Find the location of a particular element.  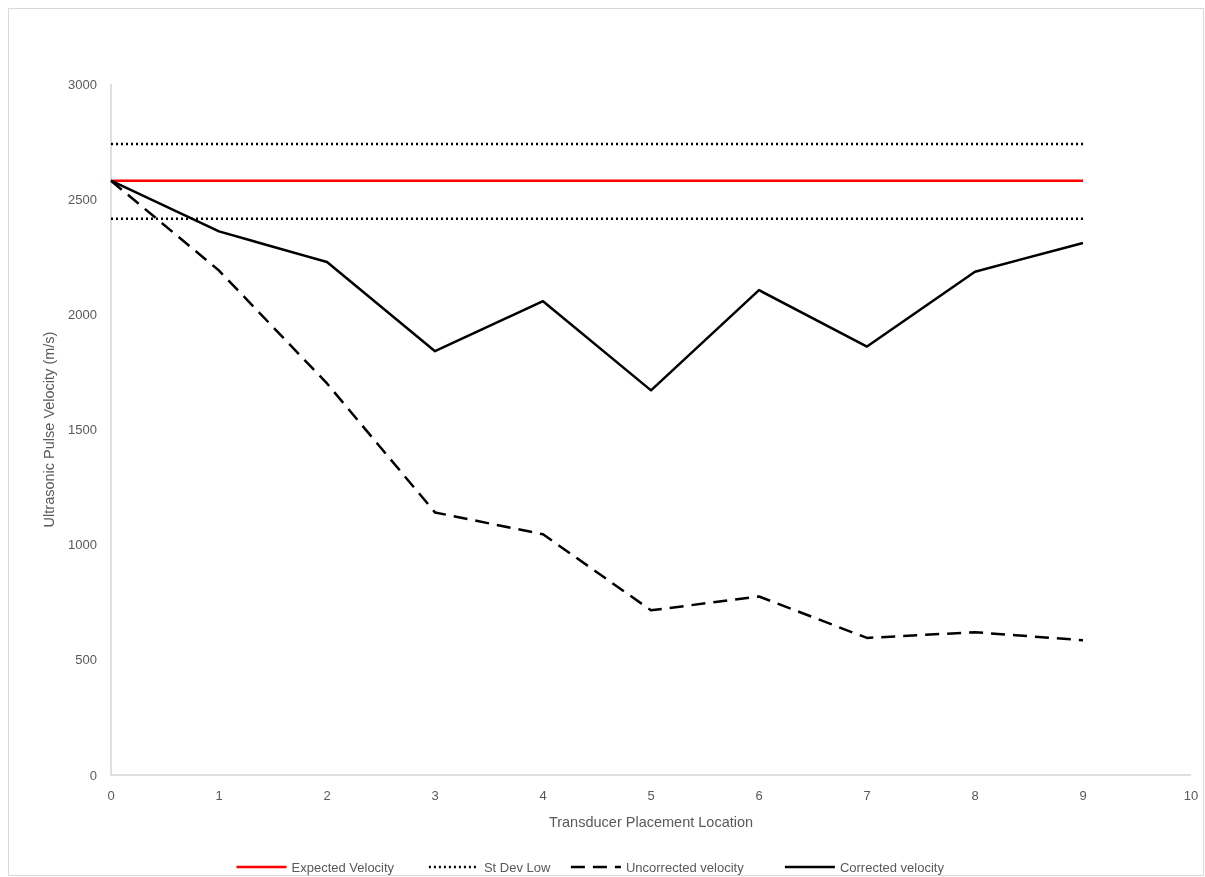

x-tick-label: 9 is located at coordinates (1083, 795).